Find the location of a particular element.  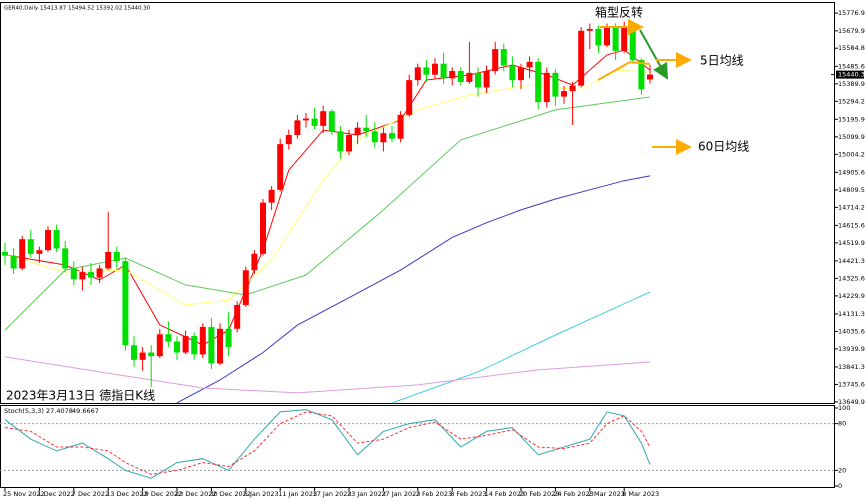

y-tick-label: 14615.60 is located at coordinates (851, 225).